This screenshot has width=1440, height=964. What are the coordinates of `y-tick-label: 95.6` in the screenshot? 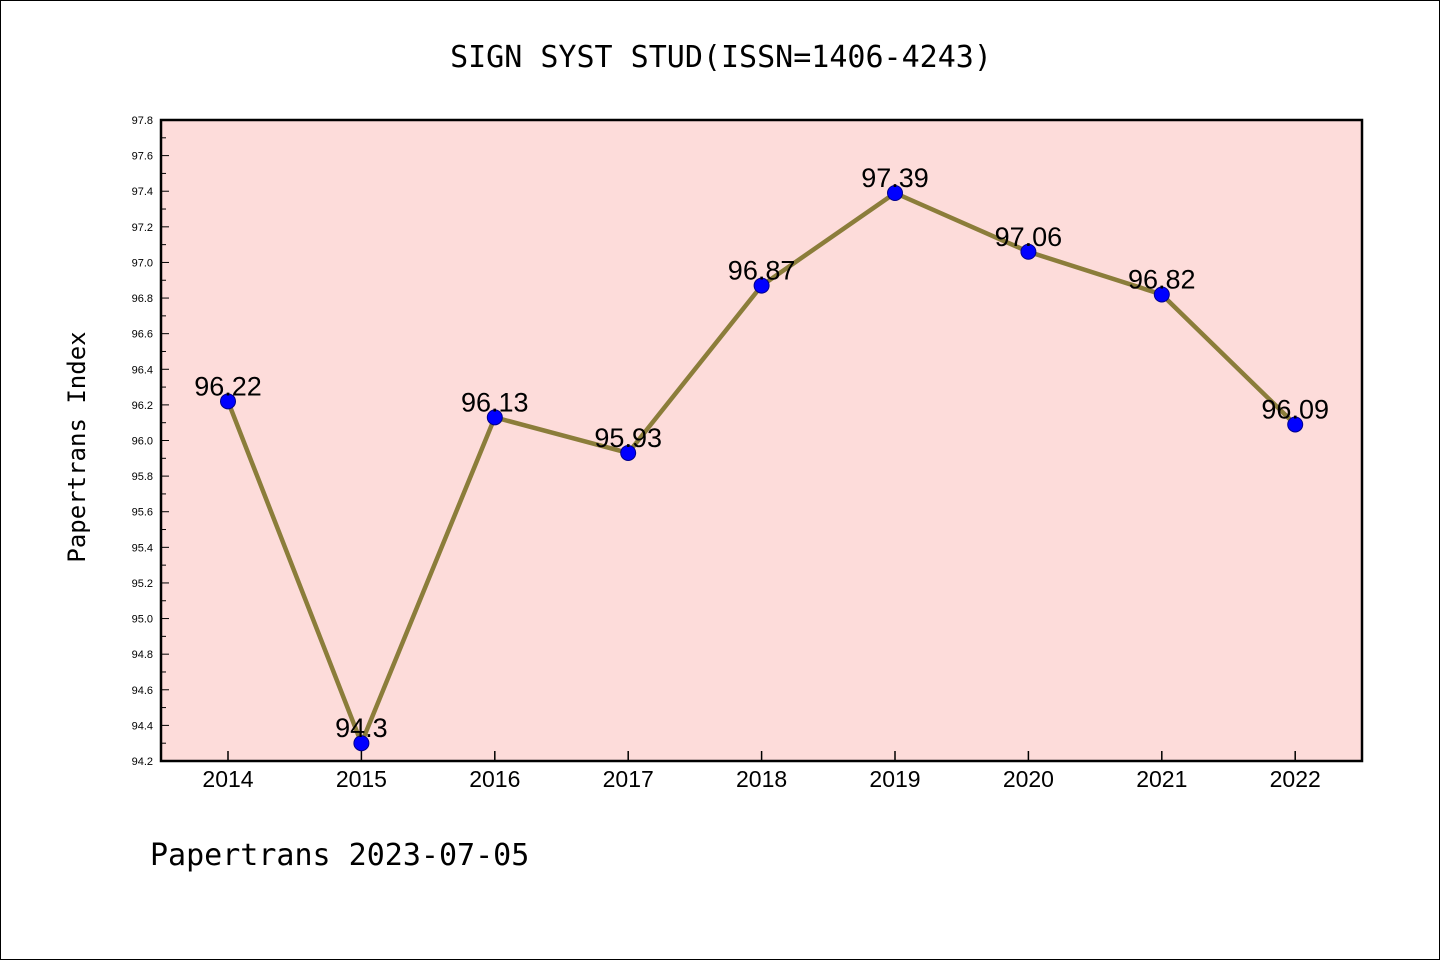 It's located at (142, 513).